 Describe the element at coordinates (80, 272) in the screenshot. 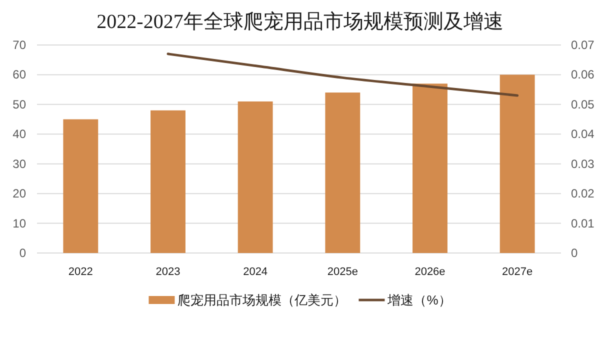

I see `x-tick-label: 2022` at that location.